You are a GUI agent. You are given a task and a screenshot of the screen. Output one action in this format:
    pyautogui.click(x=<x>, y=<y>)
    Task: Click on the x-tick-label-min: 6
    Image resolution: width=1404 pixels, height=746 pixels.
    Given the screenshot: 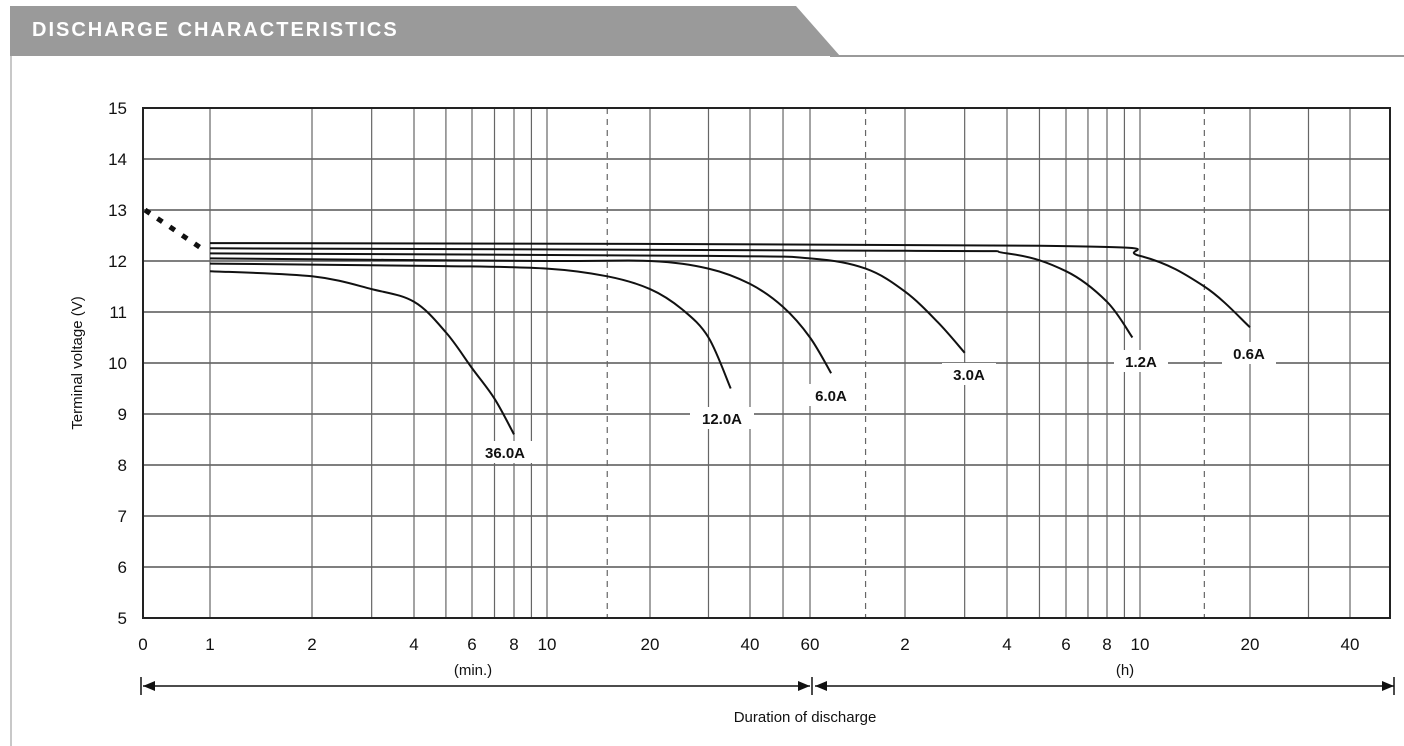 What is the action you would take?
    pyautogui.click(x=471, y=644)
    